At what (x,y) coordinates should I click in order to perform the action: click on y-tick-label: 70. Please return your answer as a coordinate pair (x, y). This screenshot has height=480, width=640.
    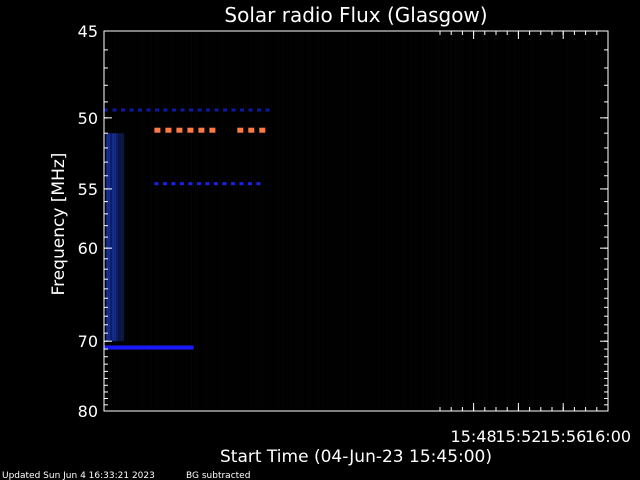
    Looking at the image, I should click on (88, 341).